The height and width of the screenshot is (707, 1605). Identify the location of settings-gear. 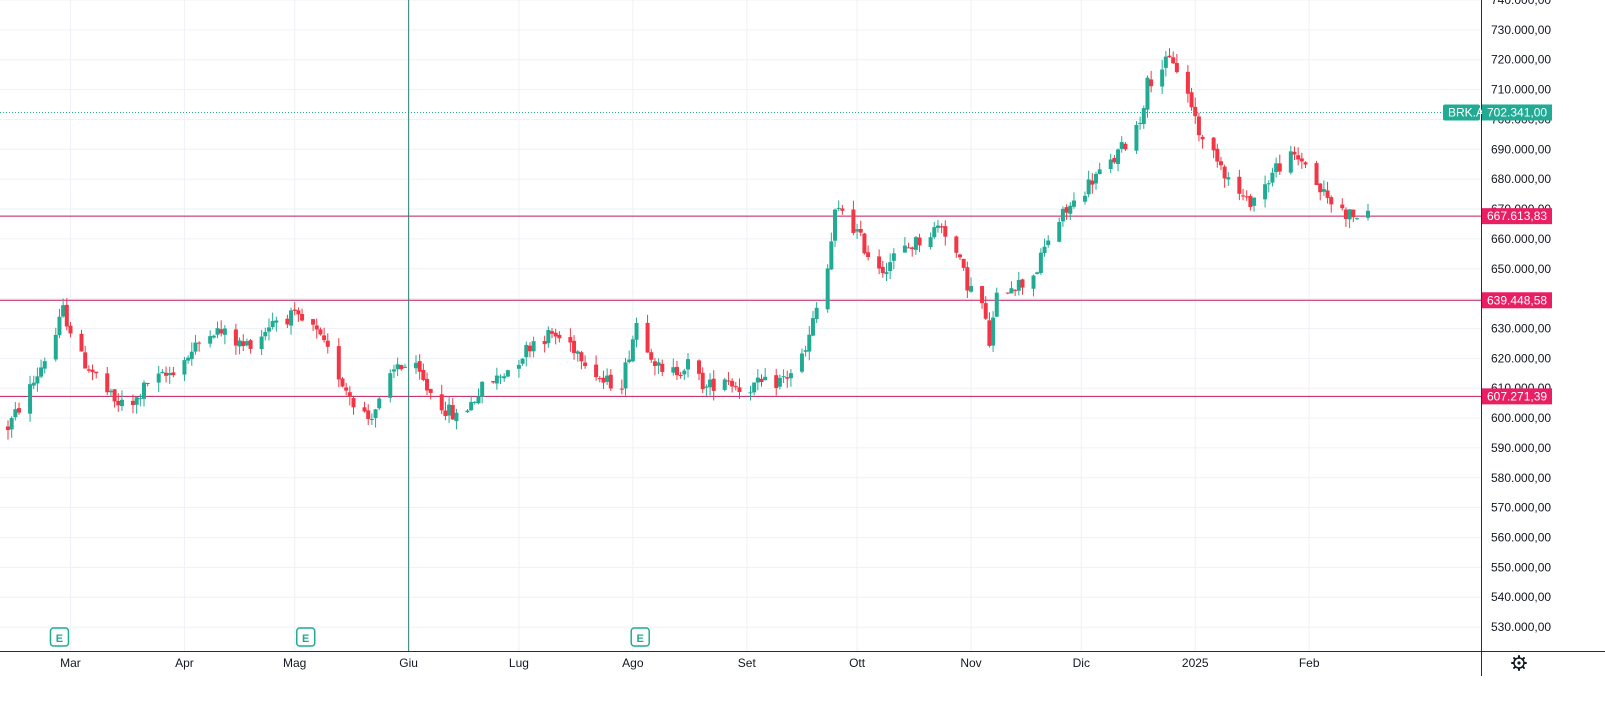
(1519, 663).